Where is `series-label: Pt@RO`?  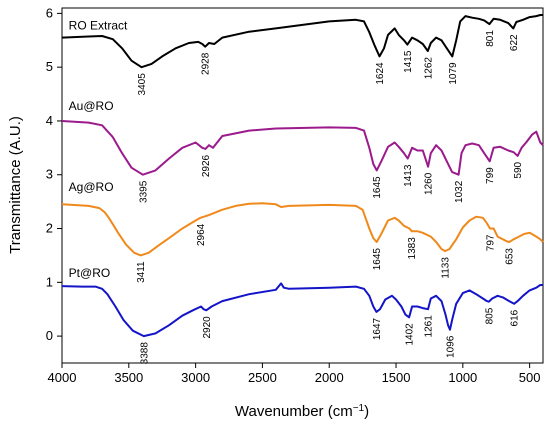 series-label: Pt@RO is located at coordinates (90, 273).